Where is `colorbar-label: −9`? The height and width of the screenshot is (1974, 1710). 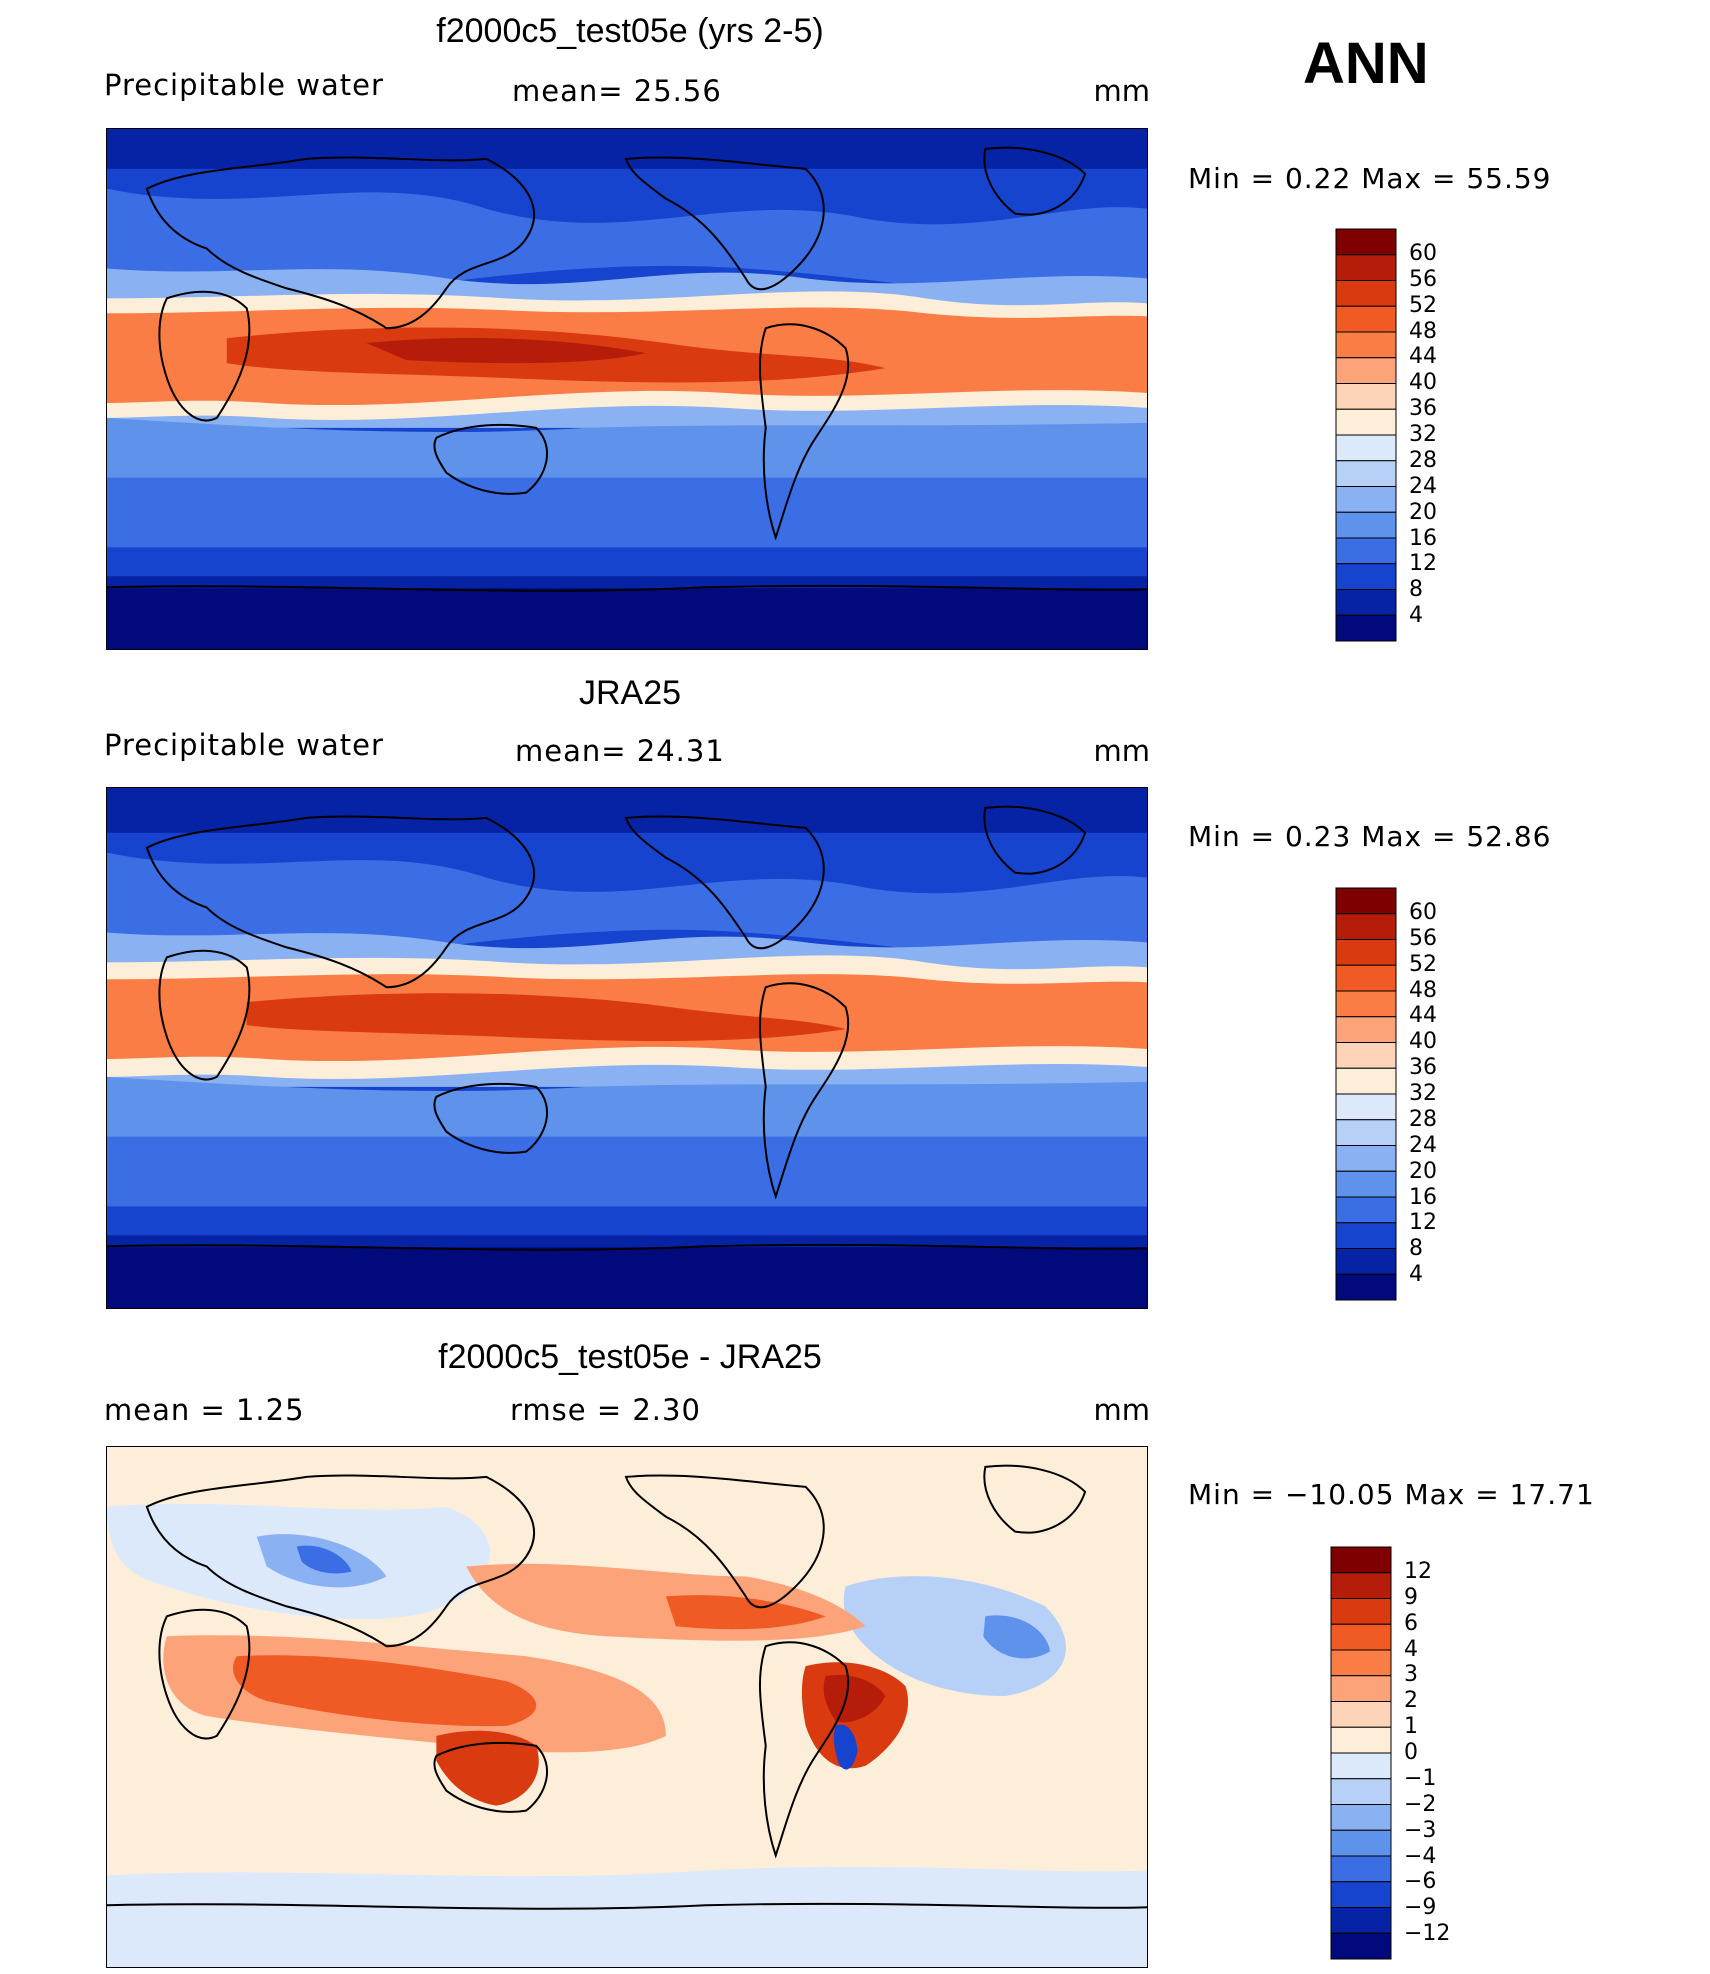 colorbar-label: −9 is located at coordinates (1420, 1908).